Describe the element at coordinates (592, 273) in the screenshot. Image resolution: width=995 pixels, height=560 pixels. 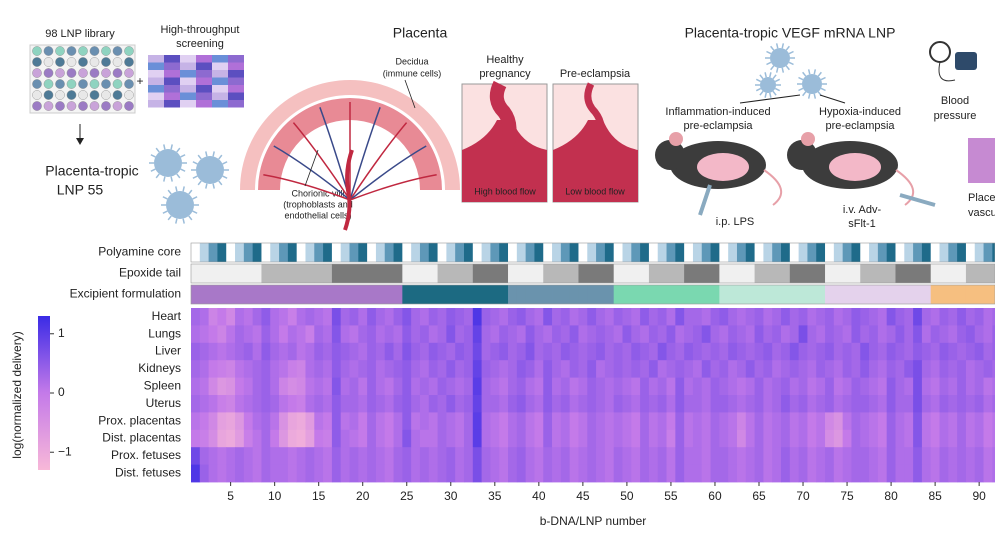
I see `track-frame` at that location.